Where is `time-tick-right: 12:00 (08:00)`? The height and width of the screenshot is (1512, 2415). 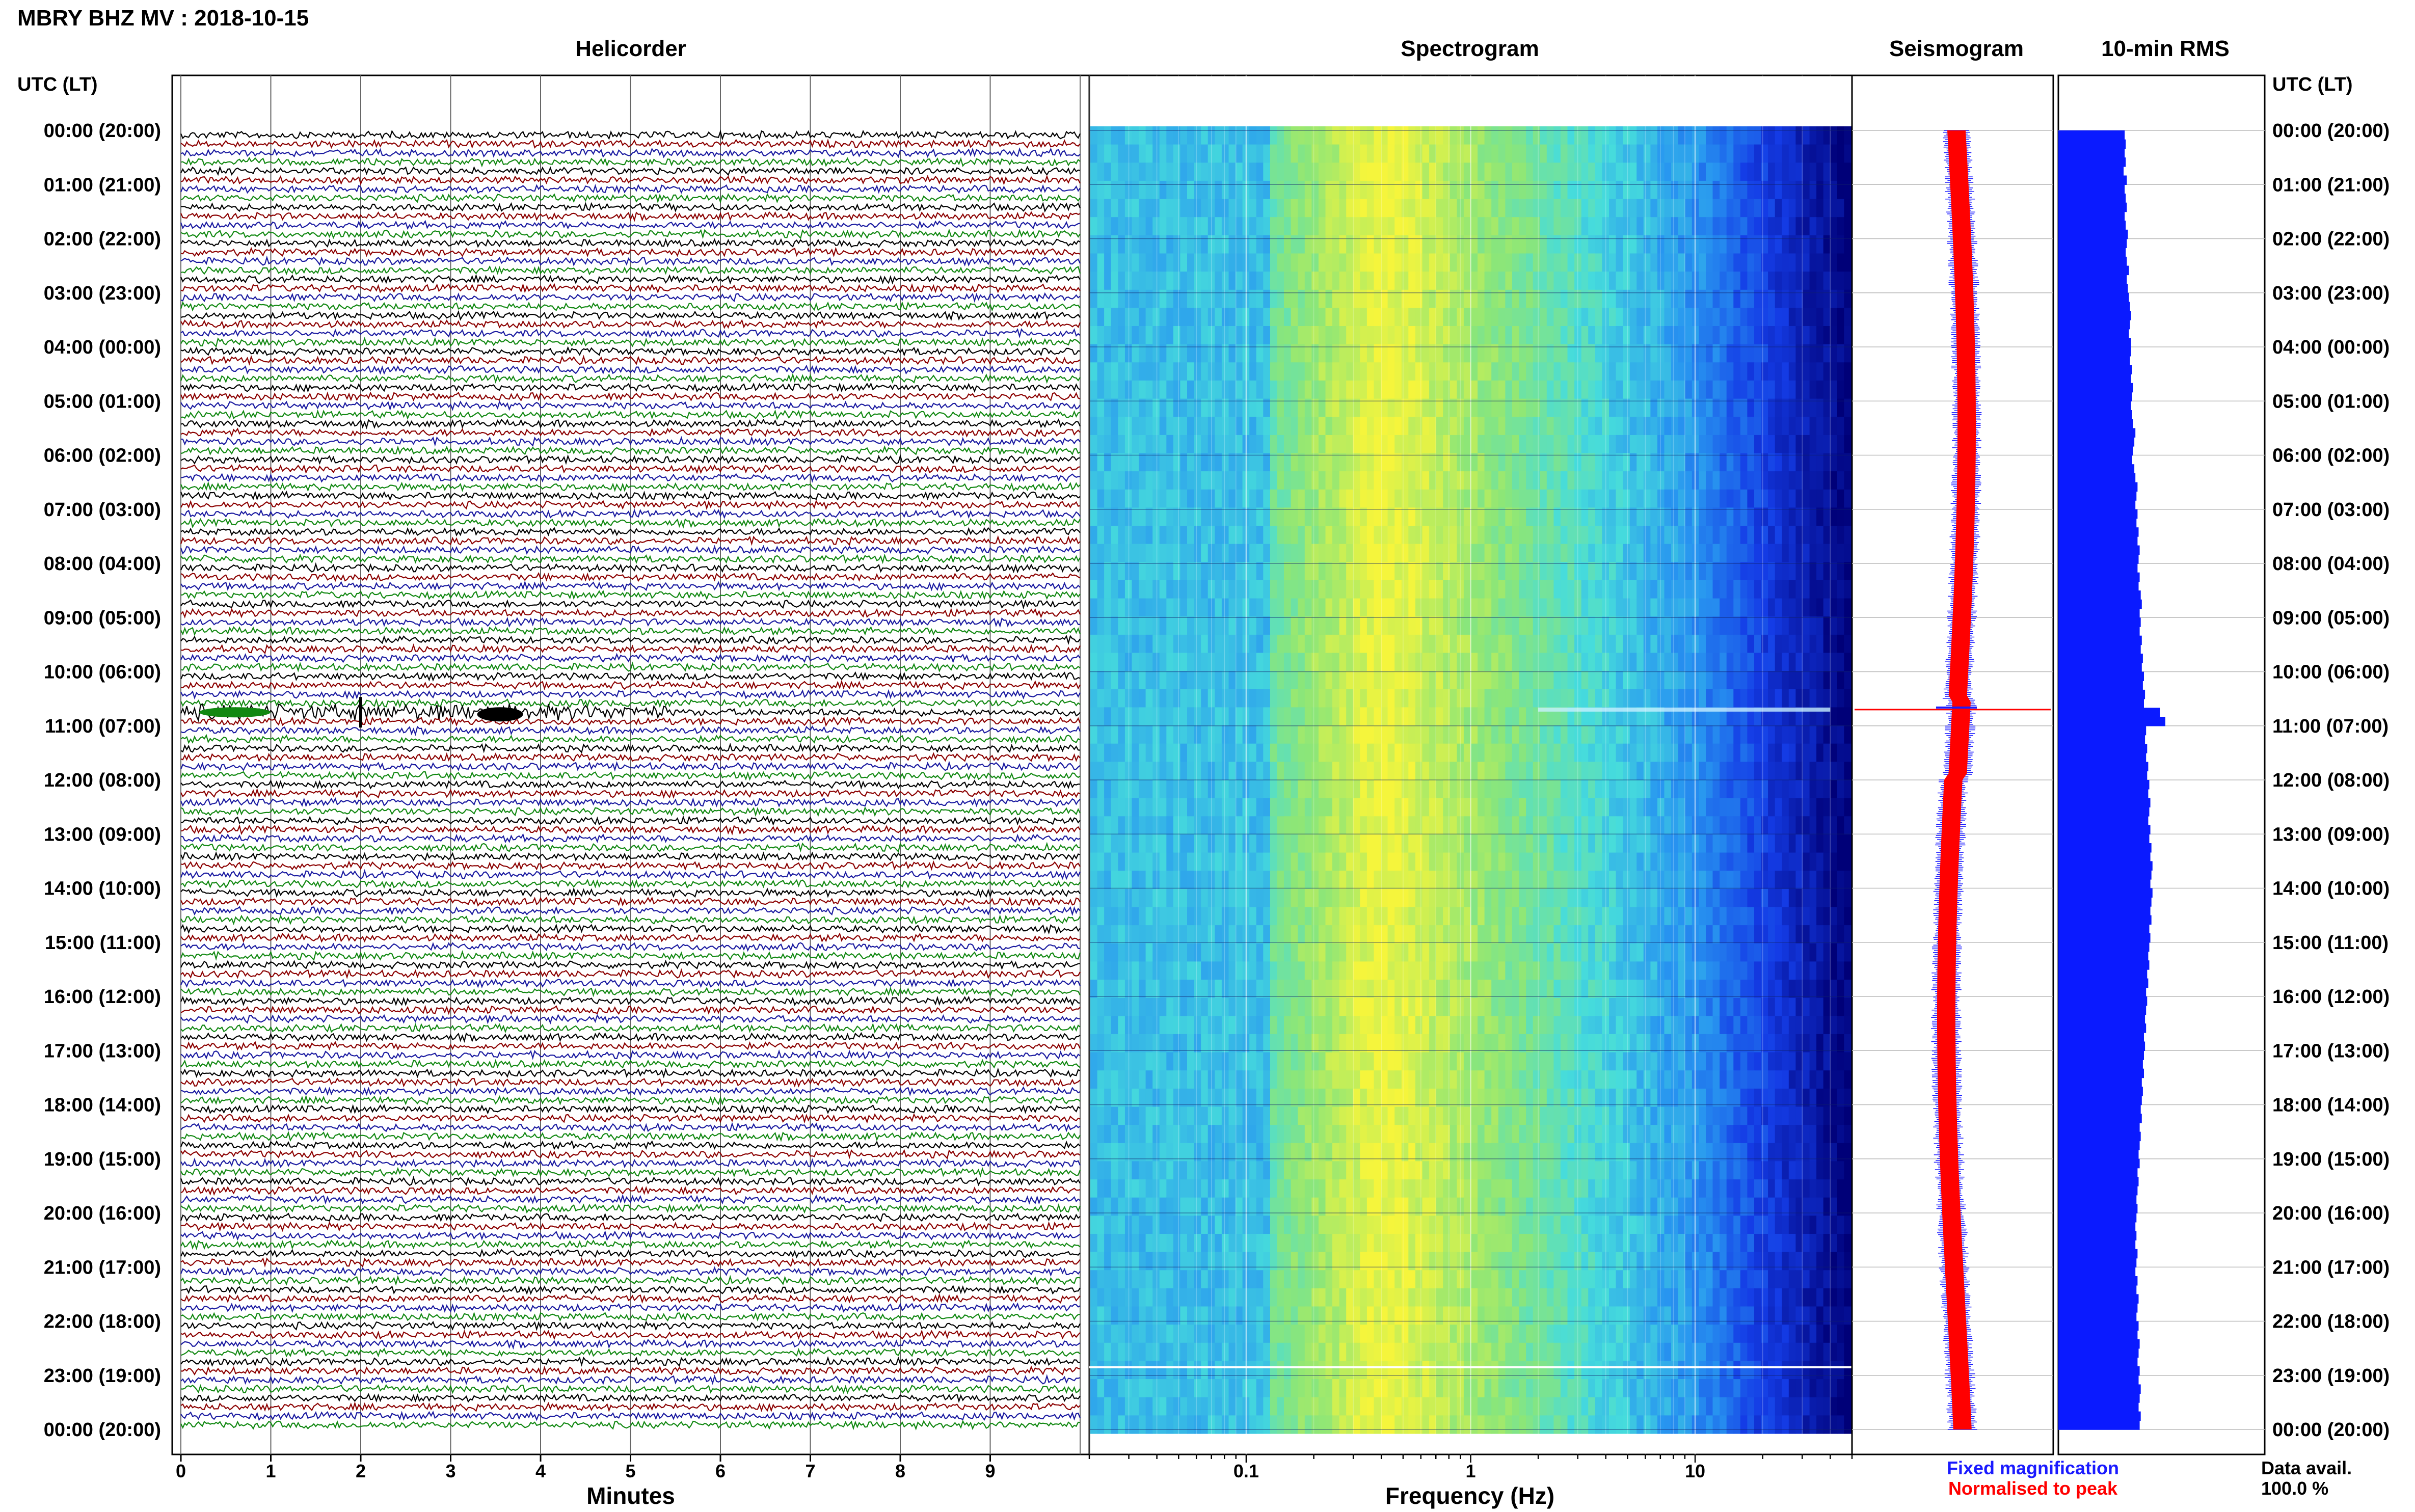 time-tick-right: 12:00 (08:00) is located at coordinates (2331, 780).